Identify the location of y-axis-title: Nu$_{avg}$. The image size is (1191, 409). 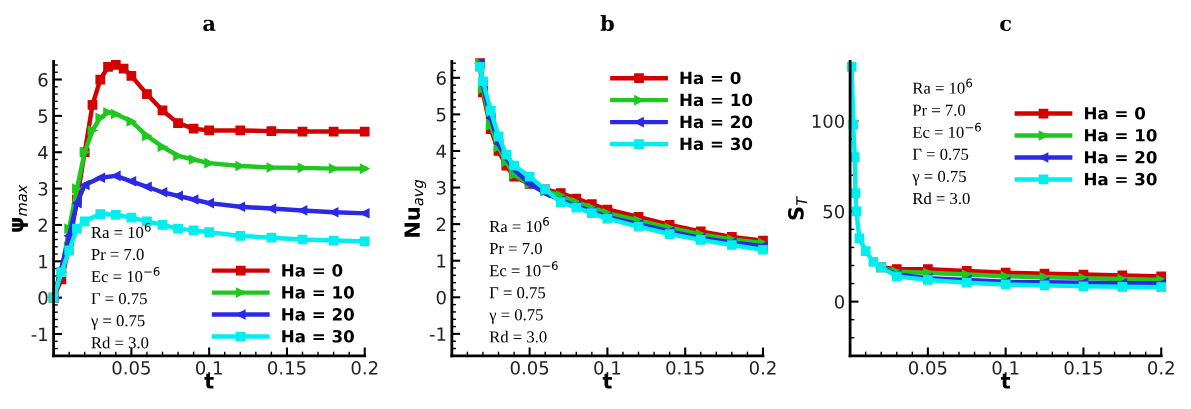
(415, 208).